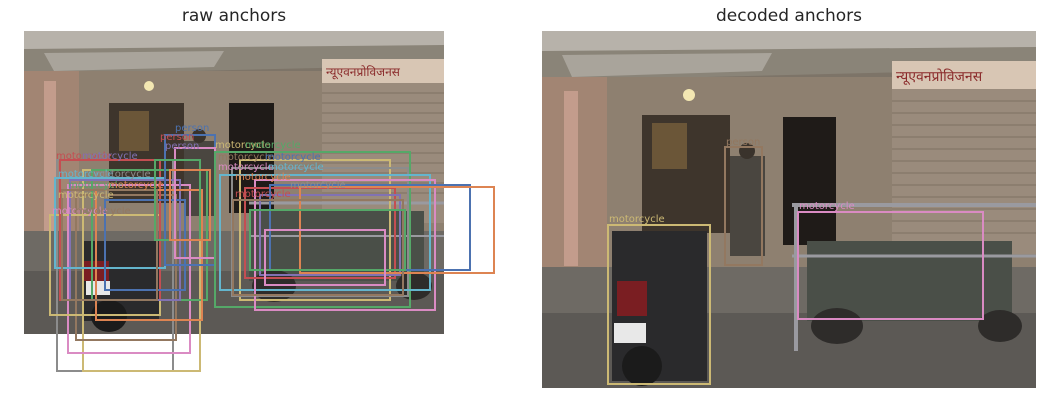  Describe the element at coordinates (743, 142) in the screenshot. I see `detection-label-person: person` at that location.